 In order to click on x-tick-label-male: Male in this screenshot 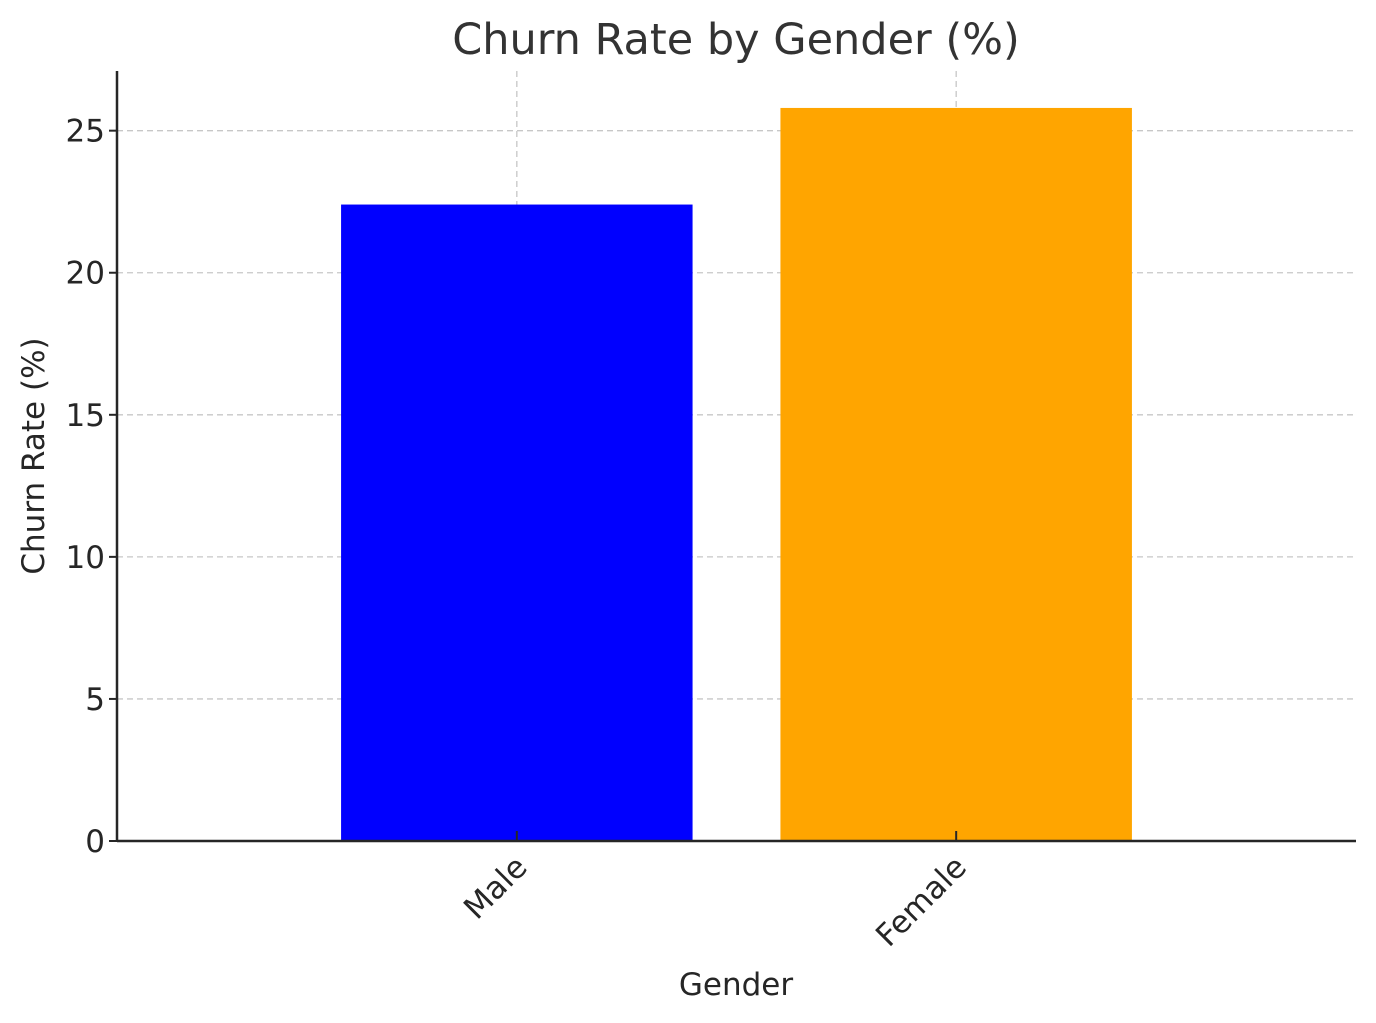, I will do `click(495, 887)`.